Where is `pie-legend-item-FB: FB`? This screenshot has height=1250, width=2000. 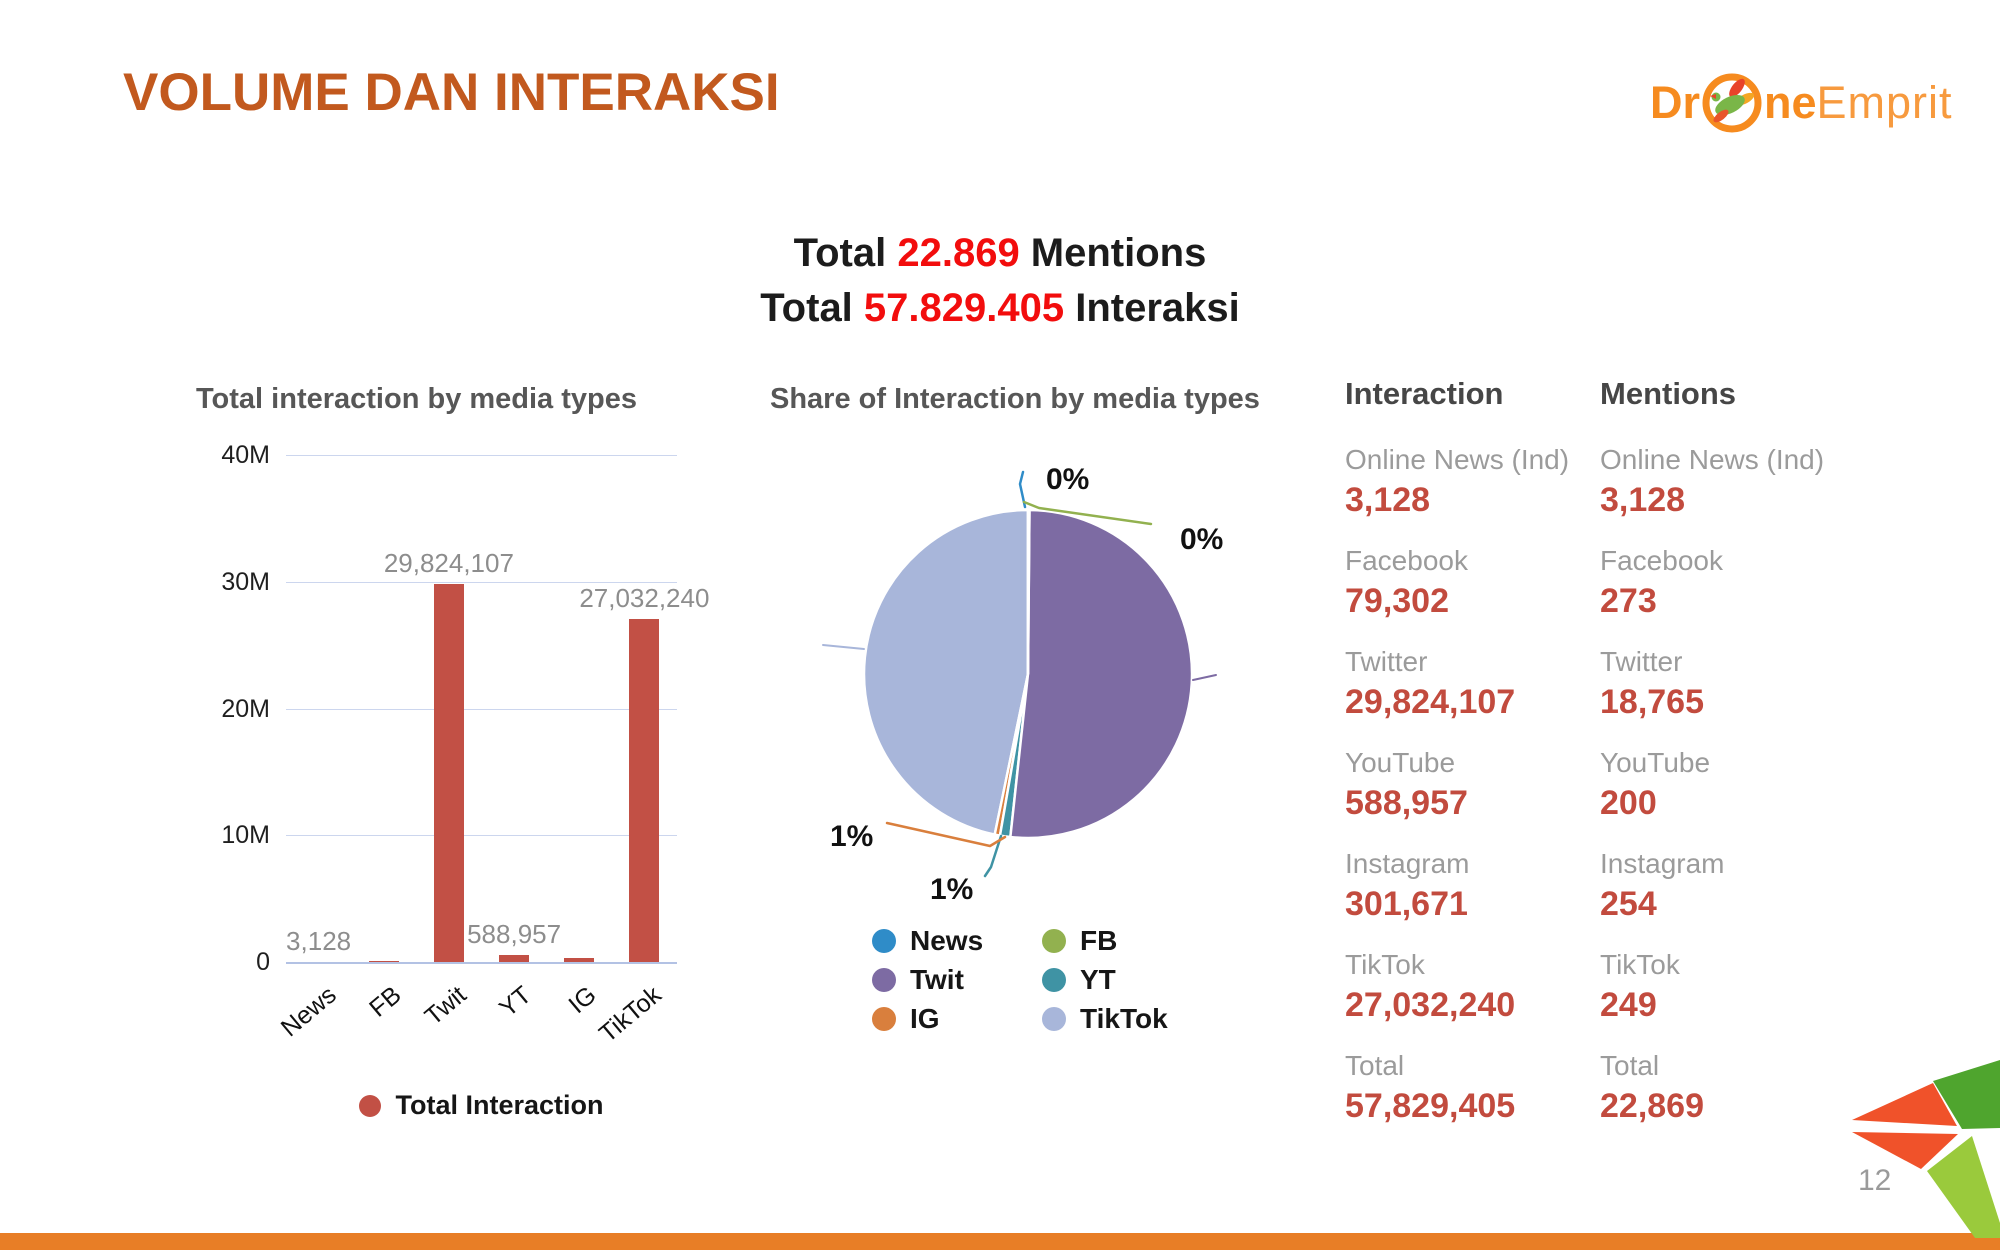
pie-legend-item-FB: FB is located at coordinates (1105, 941).